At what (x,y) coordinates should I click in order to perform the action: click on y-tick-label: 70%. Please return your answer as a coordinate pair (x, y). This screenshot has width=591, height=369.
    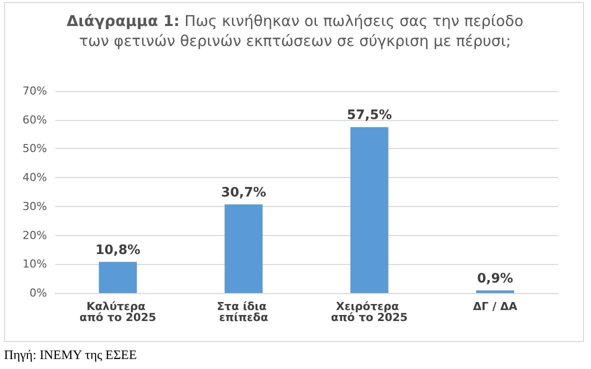
    Looking at the image, I should click on (34, 91).